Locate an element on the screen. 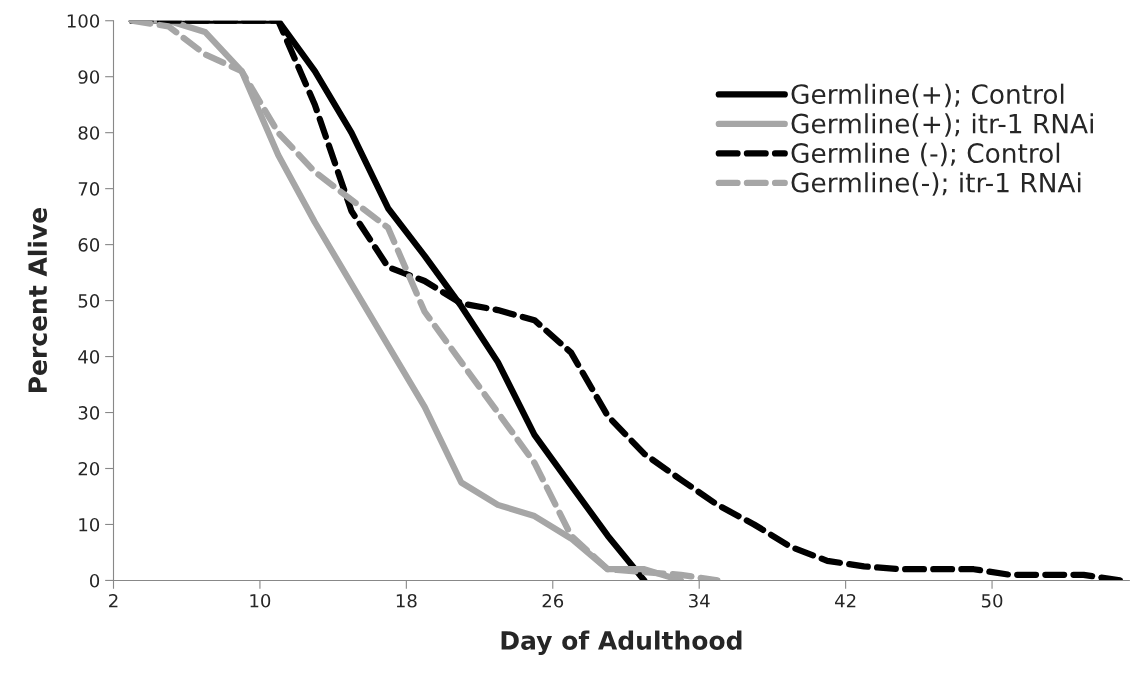 This screenshot has width=1135, height=691. x-tick-label: 50 is located at coordinates (992, 600).